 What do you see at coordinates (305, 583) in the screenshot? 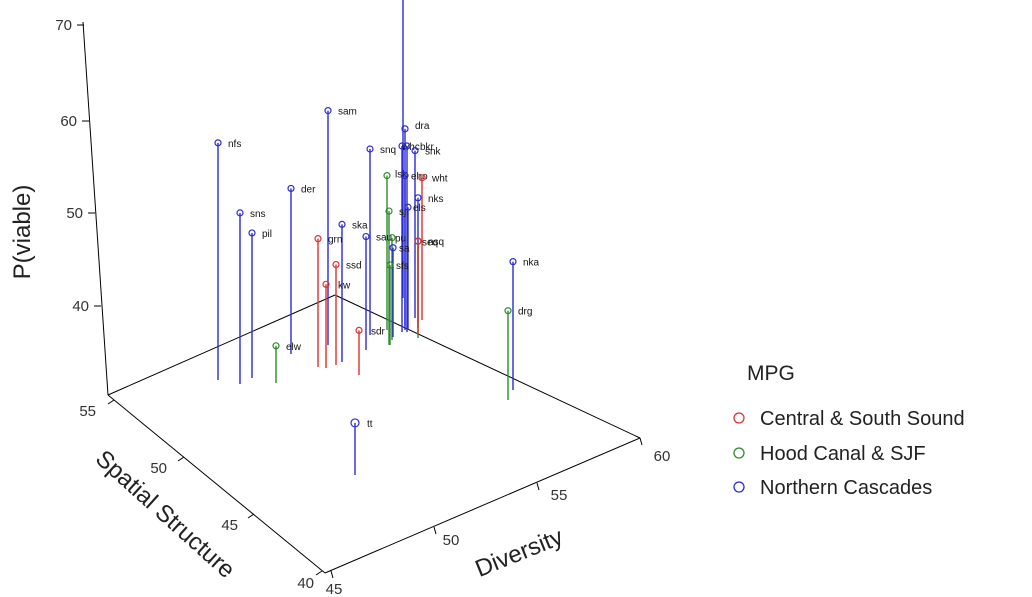
I see `y-tick-label: 40` at bounding box center [305, 583].